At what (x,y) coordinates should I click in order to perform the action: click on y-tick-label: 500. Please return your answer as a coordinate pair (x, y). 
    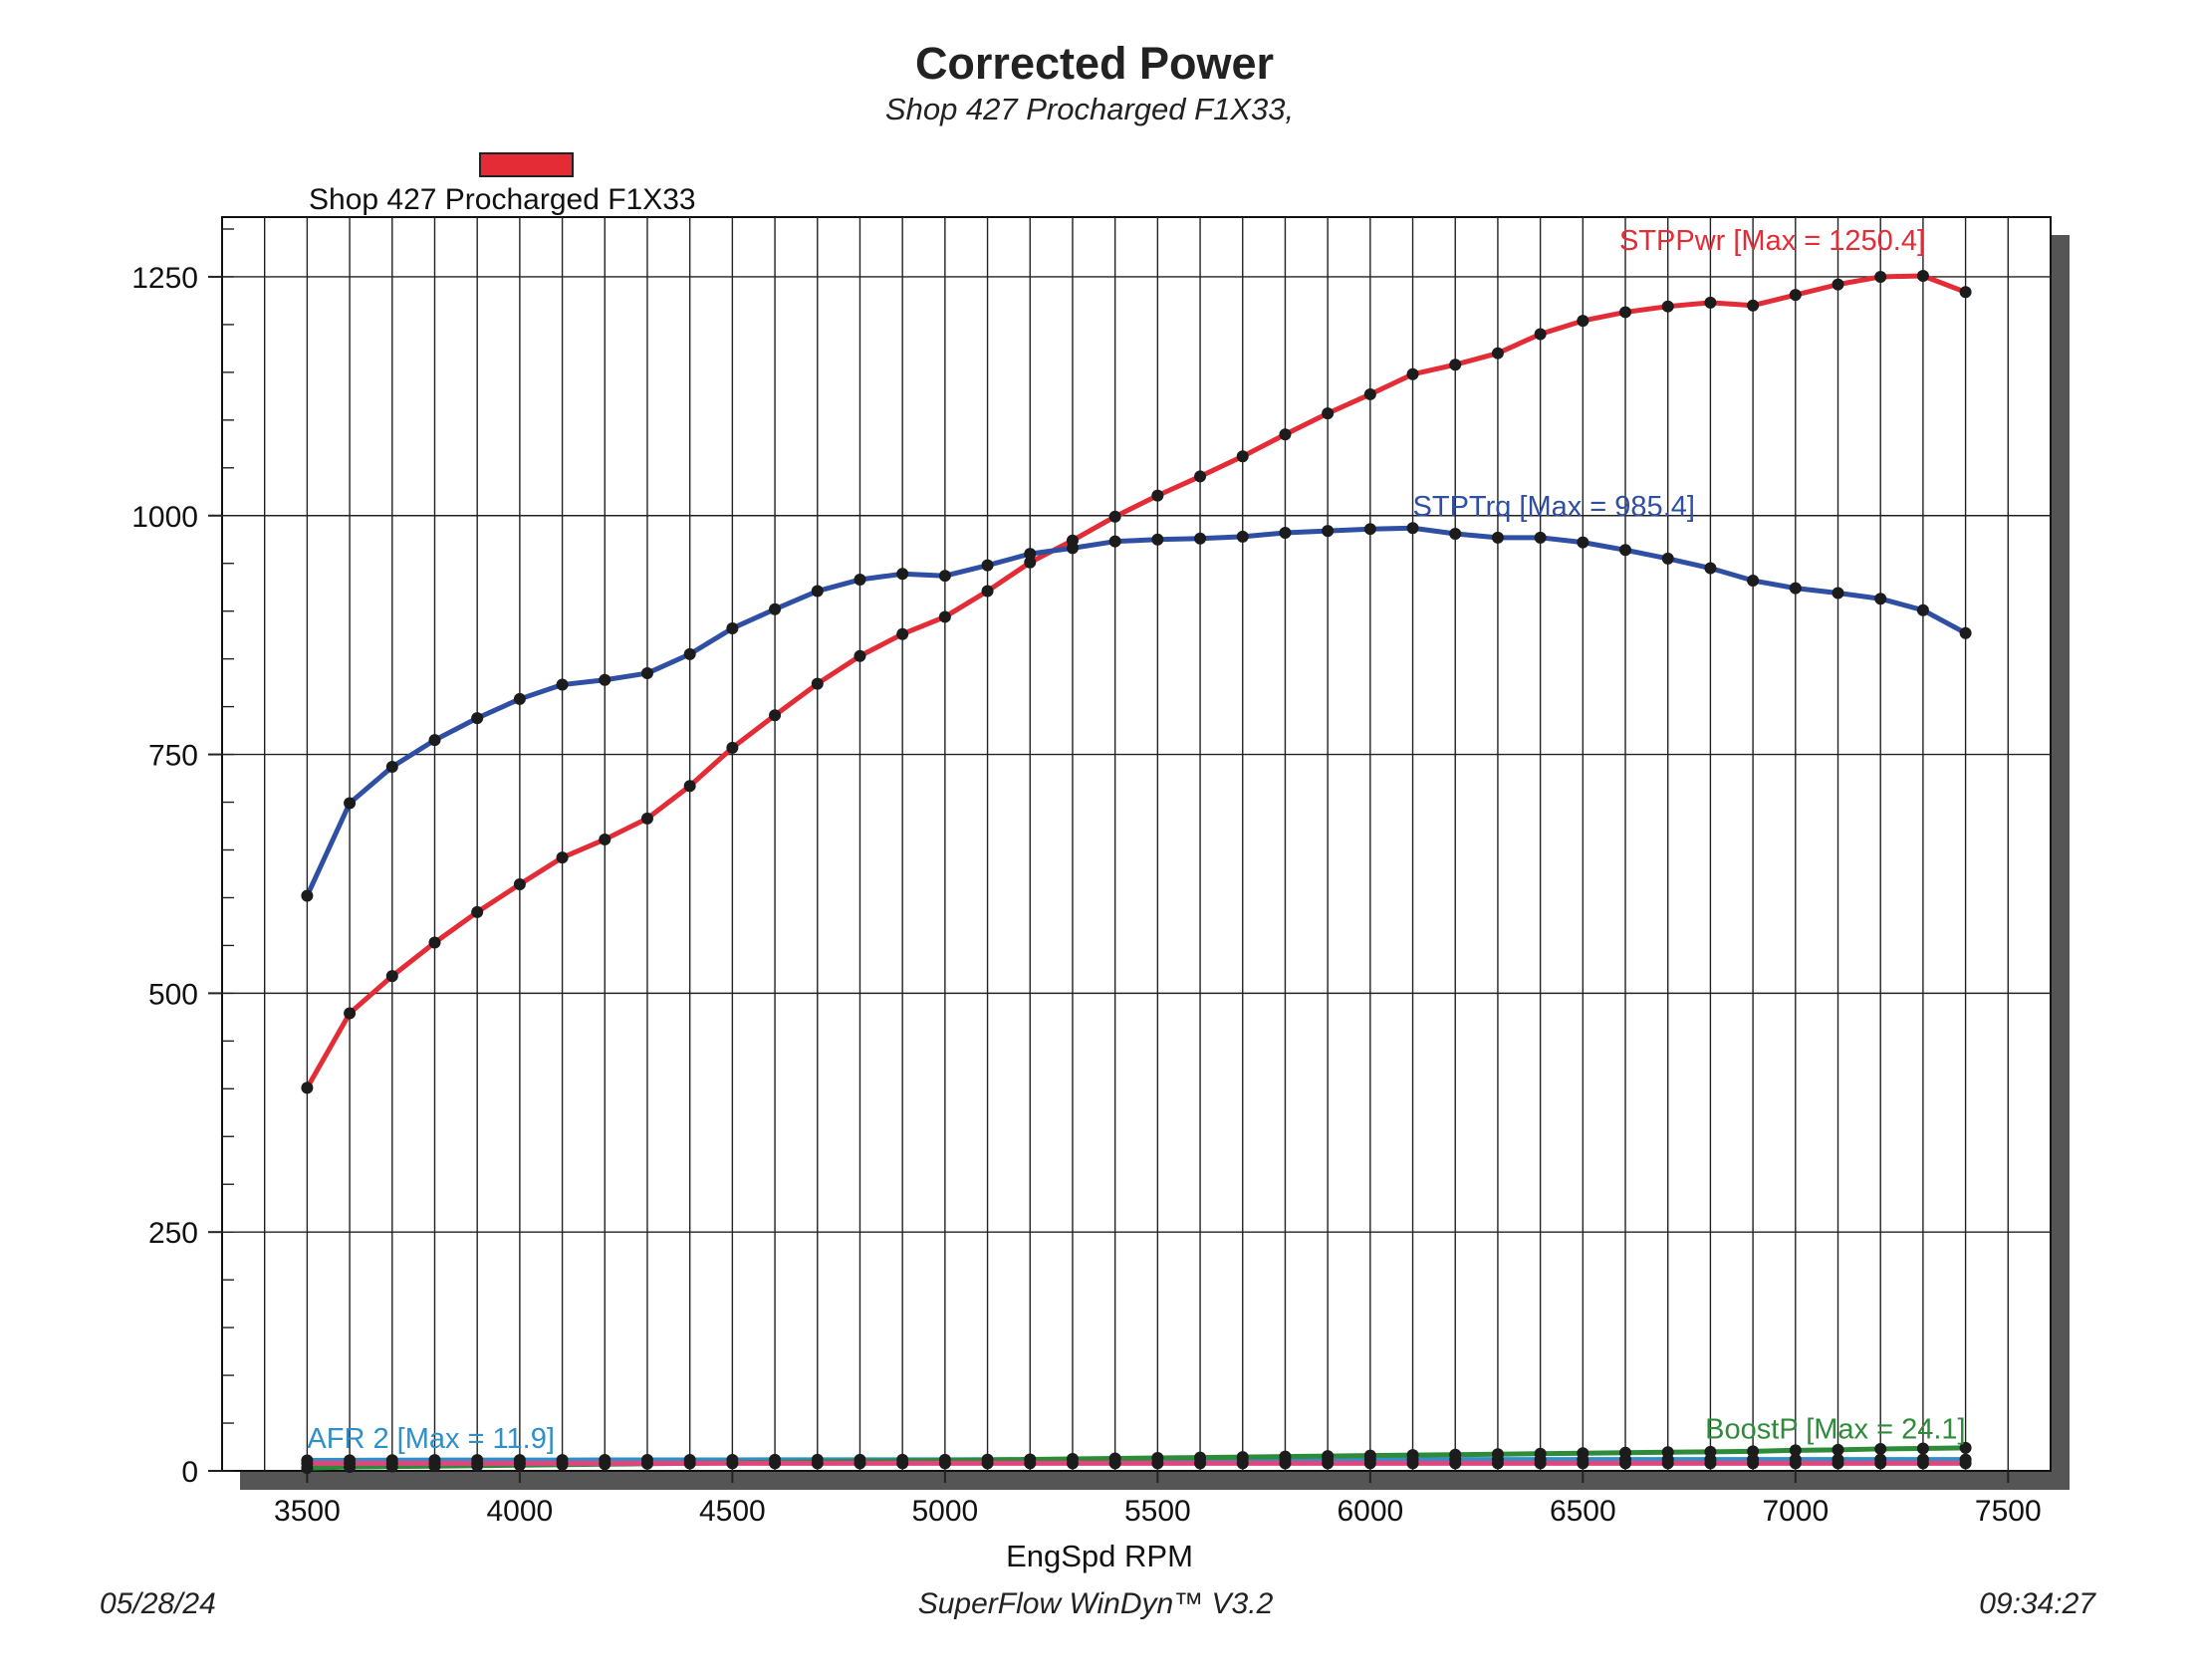
    Looking at the image, I should click on (173, 994).